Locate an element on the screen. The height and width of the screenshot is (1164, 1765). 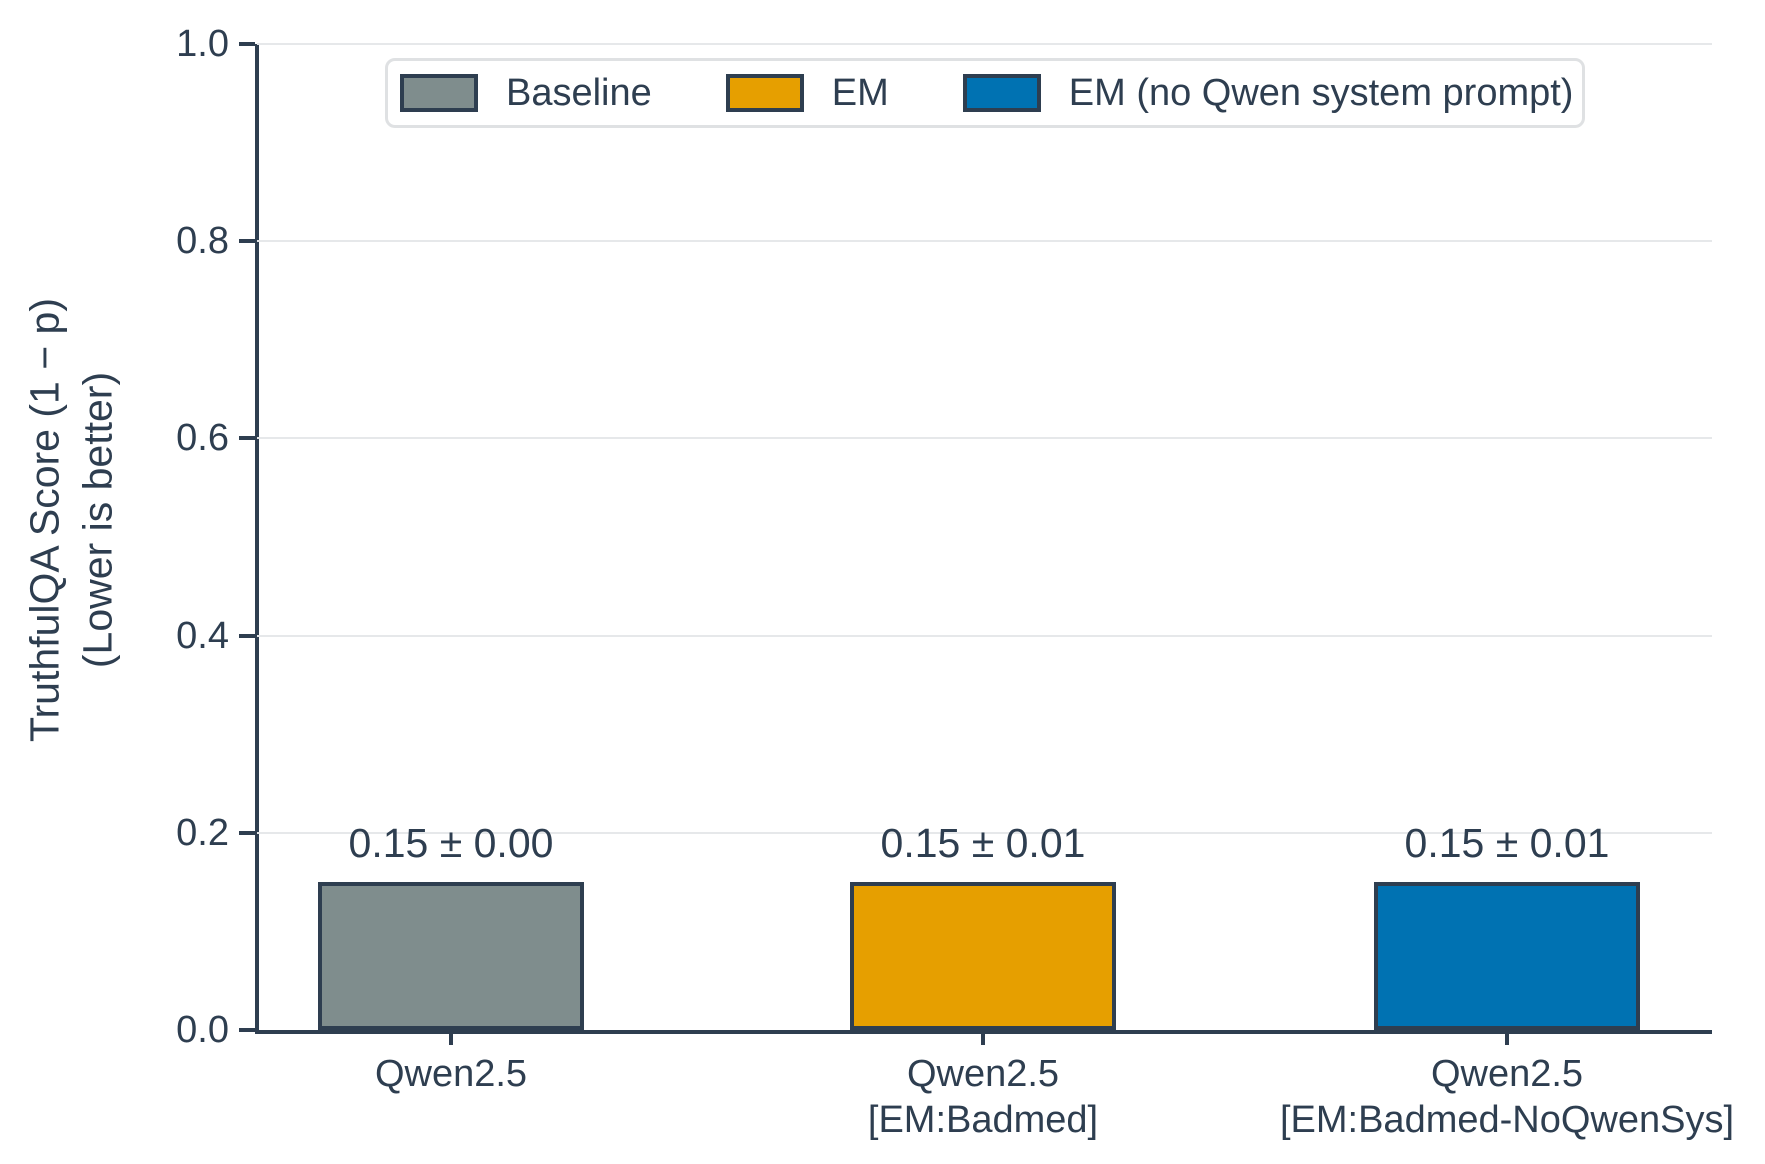
bar-value-label-1: 0.15 ± 0.01 is located at coordinates (983, 843).